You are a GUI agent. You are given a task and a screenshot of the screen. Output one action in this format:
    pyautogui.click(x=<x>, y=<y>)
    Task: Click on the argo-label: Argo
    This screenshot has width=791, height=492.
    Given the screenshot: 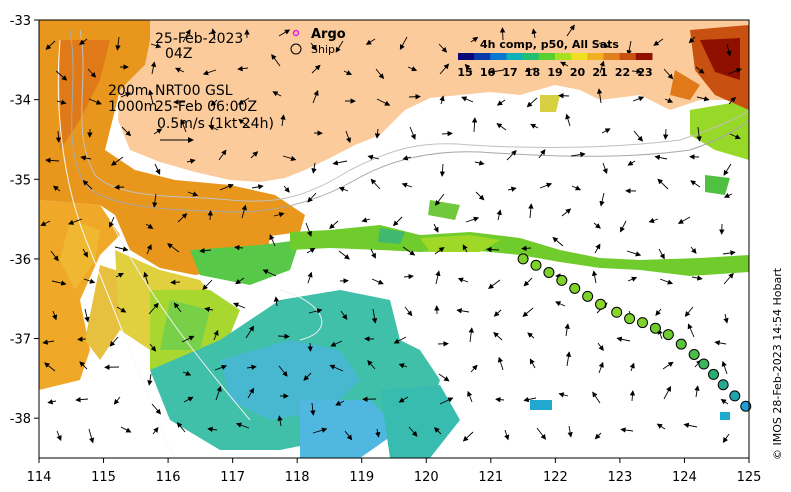 What is the action you would take?
    pyautogui.click(x=328, y=34)
    